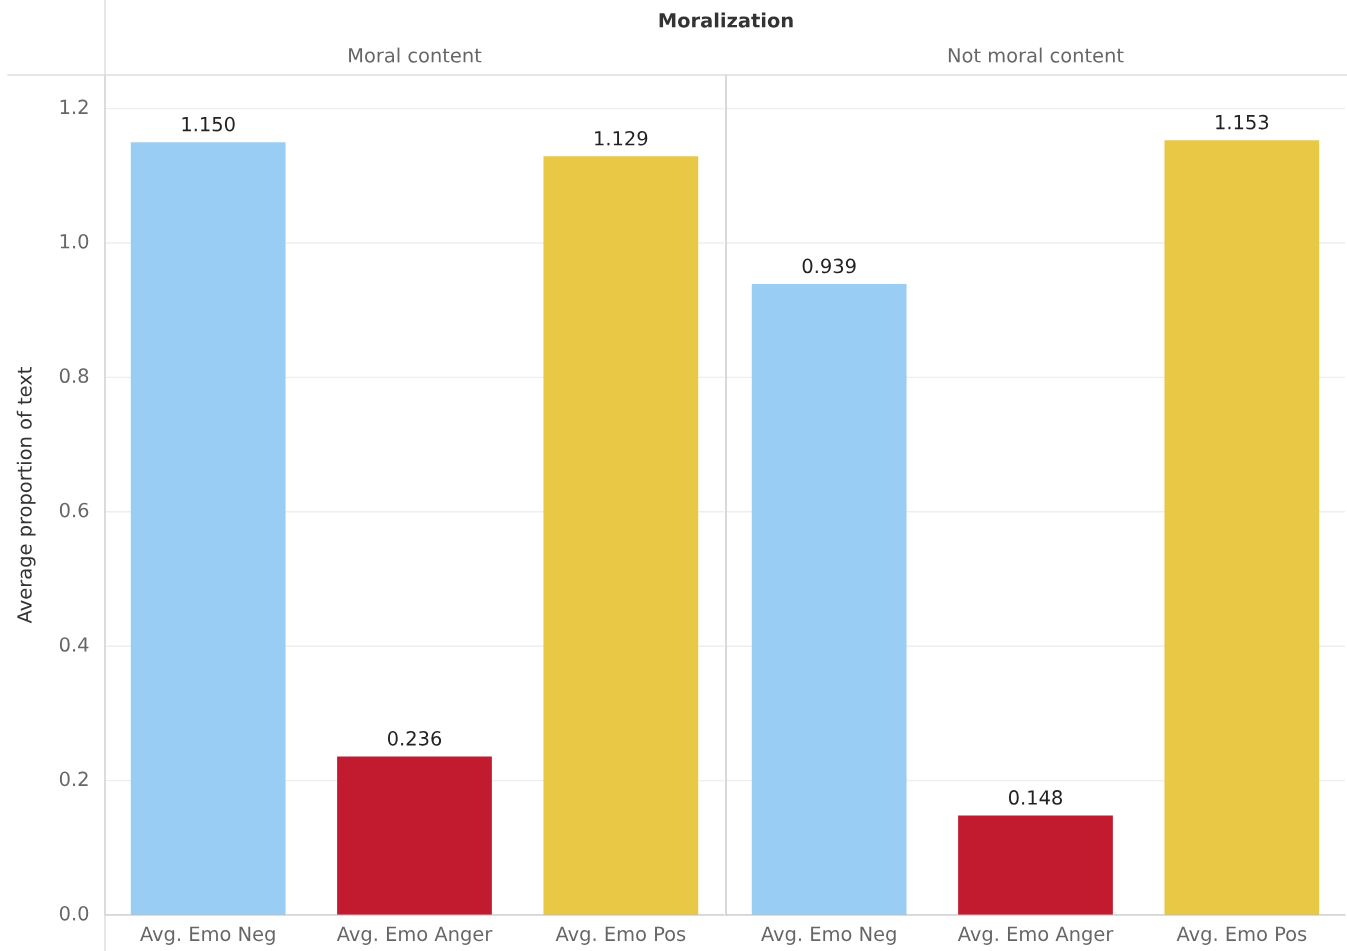  What do you see at coordinates (74, 644) in the screenshot?
I see `y-tick-label: 0.4` at bounding box center [74, 644].